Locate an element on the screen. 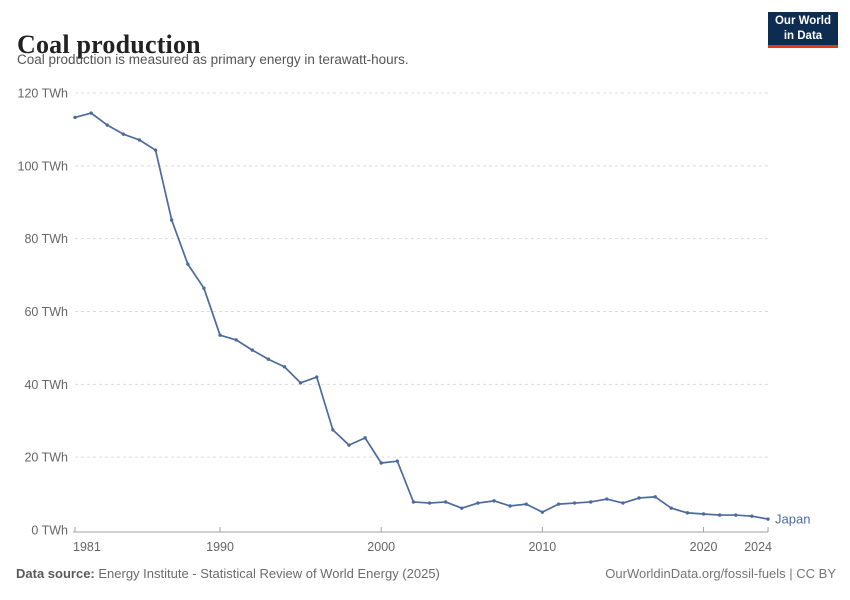  y-axis-tick-label: 0 TWh is located at coordinates (49, 531).